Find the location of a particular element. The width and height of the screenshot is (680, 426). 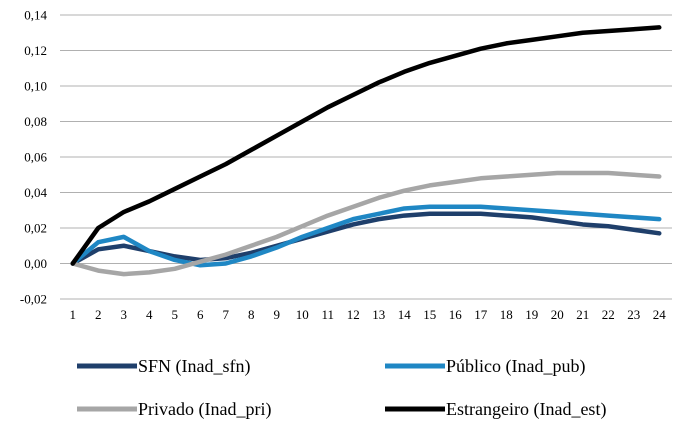

x-tick-label: 14 is located at coordinates (405, 314).